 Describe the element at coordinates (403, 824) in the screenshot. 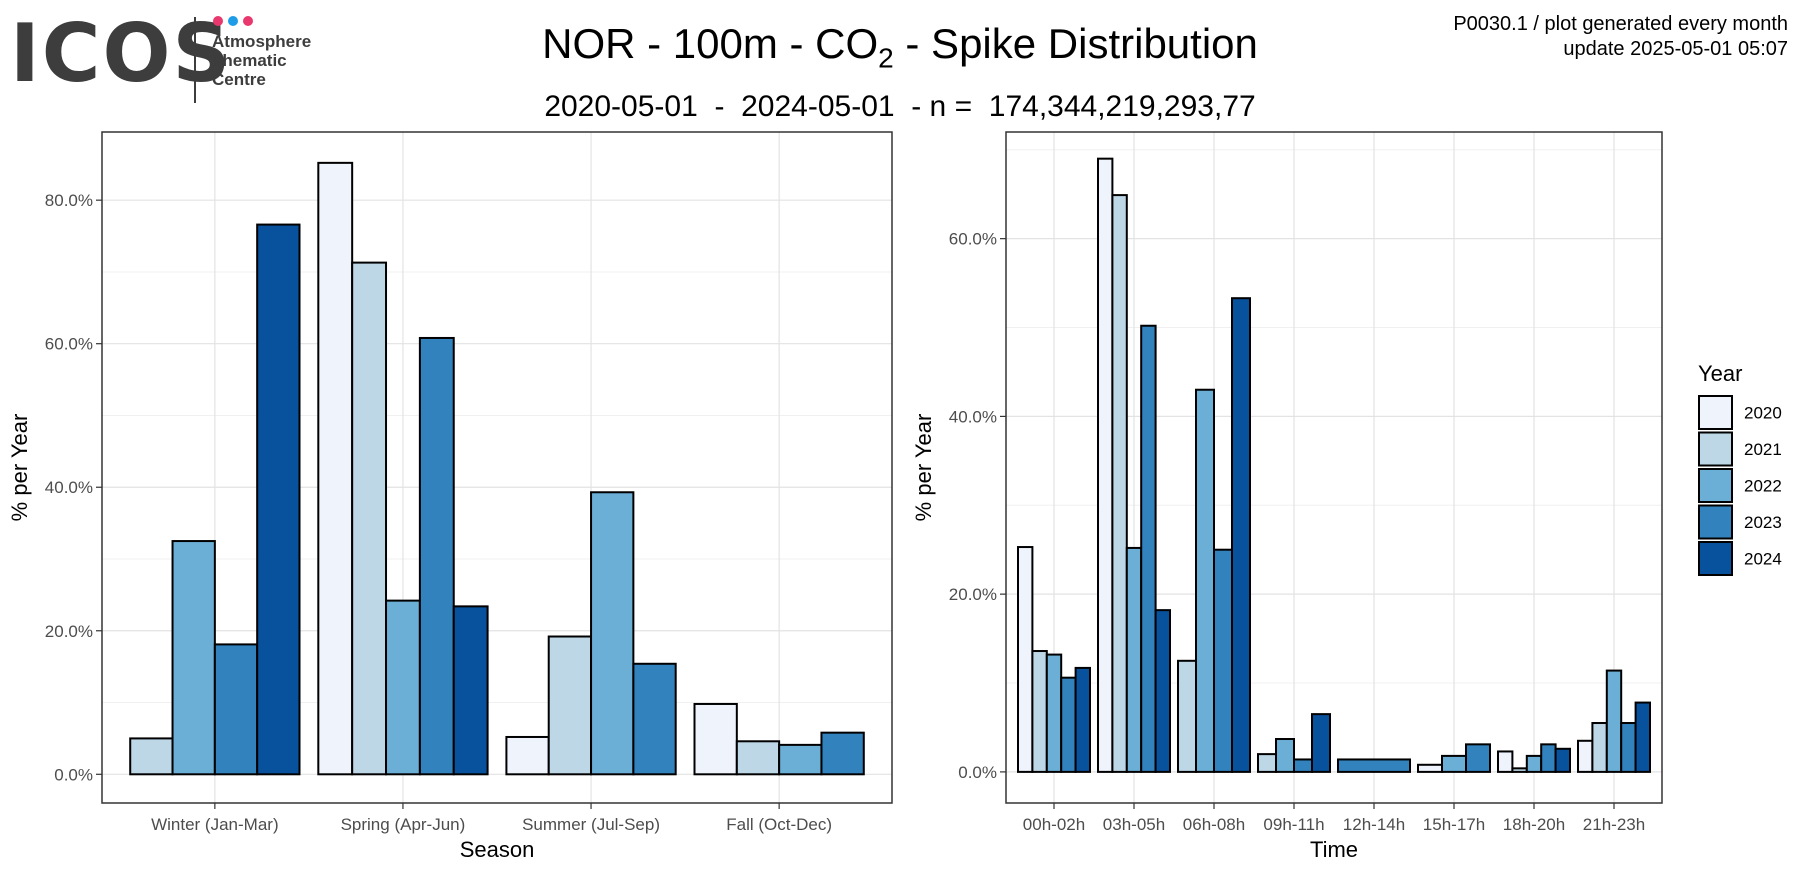

I see `x-tick-label: Spring (Apr-Jun)` at that location.